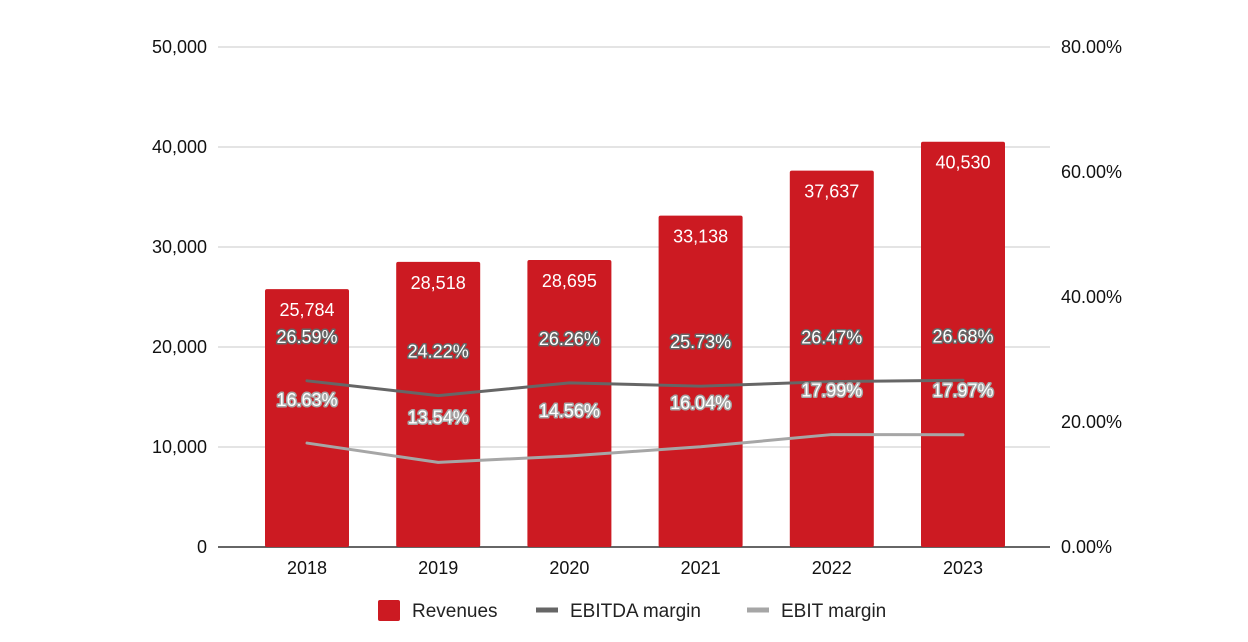  What do you see at coordinates (306, 337) in the screenshot?
I see `ebitda-margin-label: 26.59%` at bounding box center [306, 337].